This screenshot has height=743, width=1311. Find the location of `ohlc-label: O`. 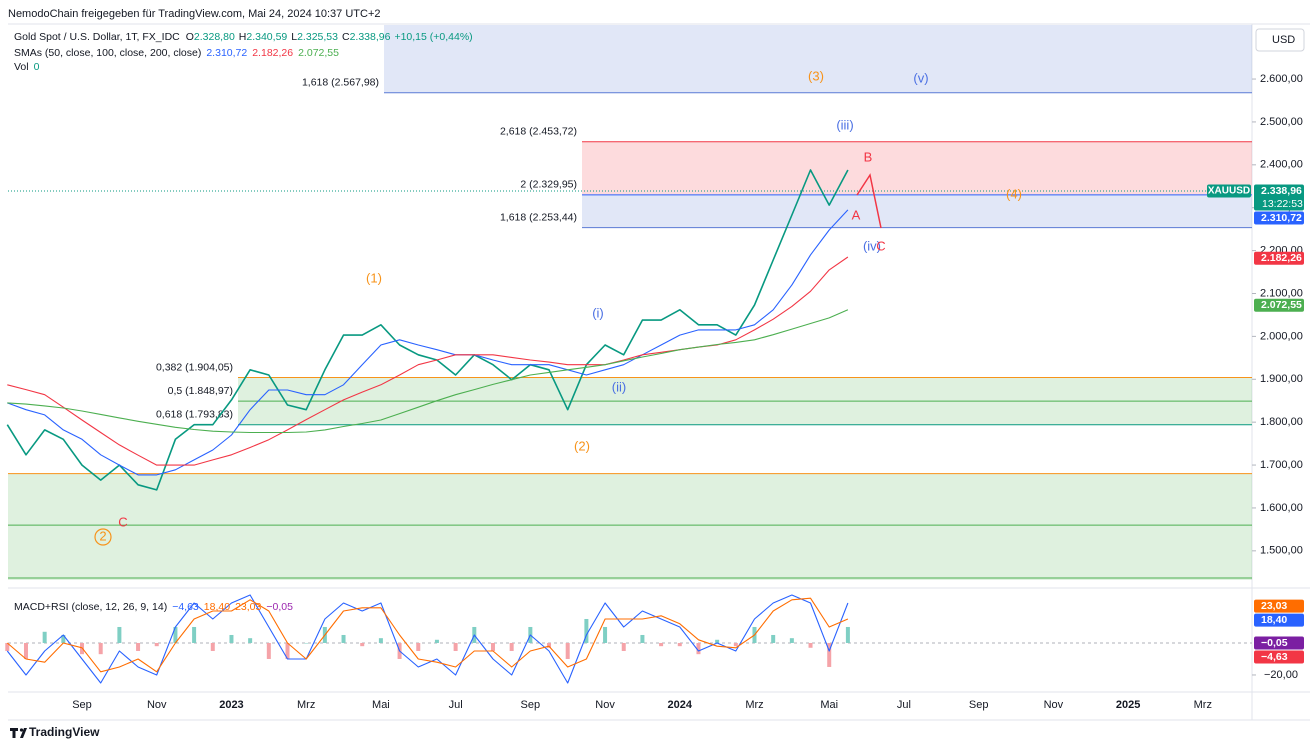

ohlc-label: O is located at coordinates (190, 37).